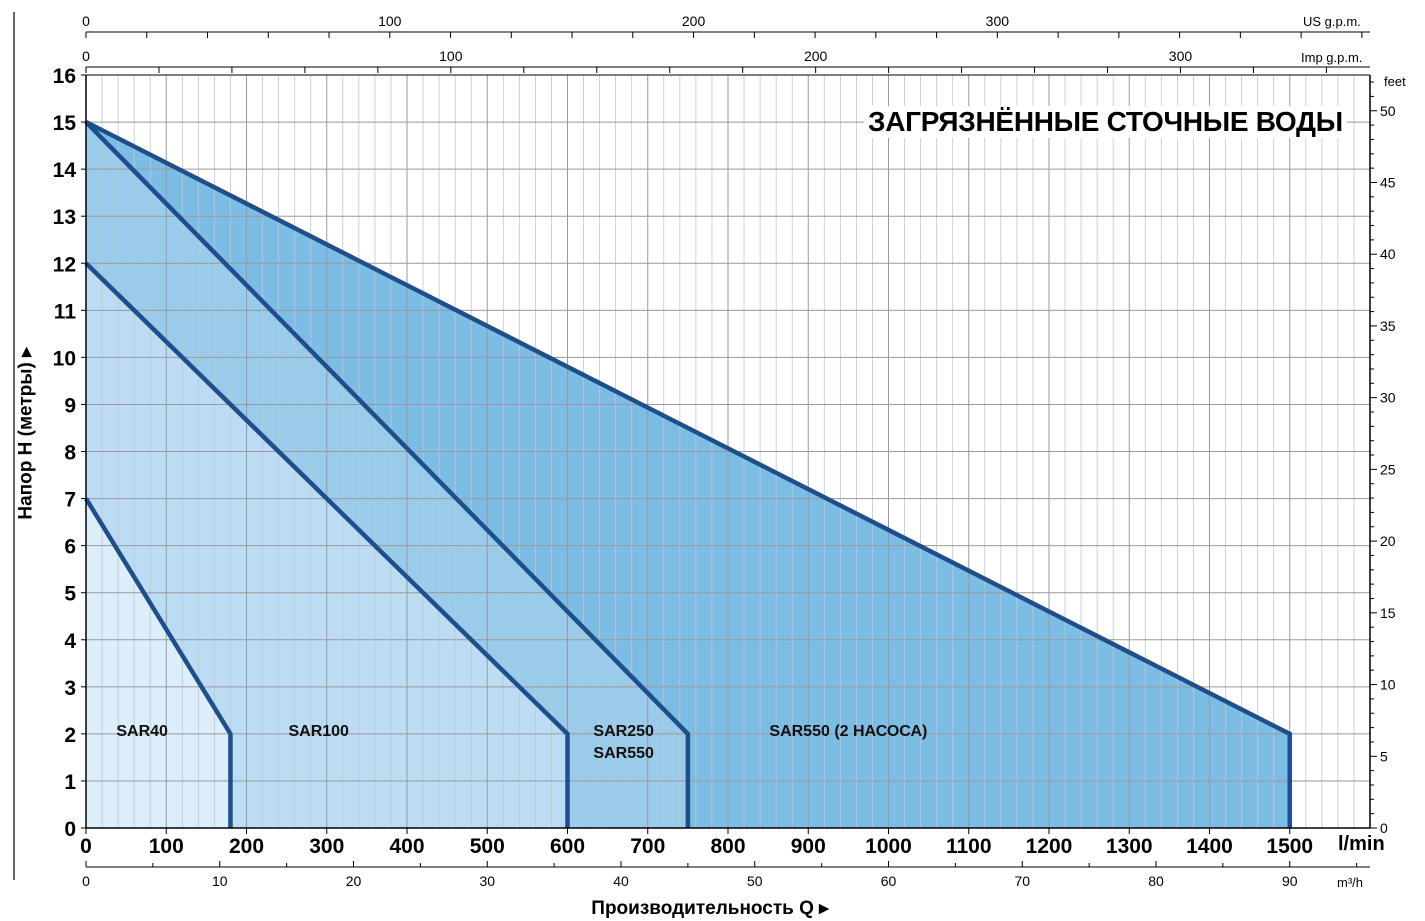 This screenshot has width=1425, height=921. Describe the element at coordinates (623, 753) in the screenshot. I see `series-label-1: SAR550` at that location.